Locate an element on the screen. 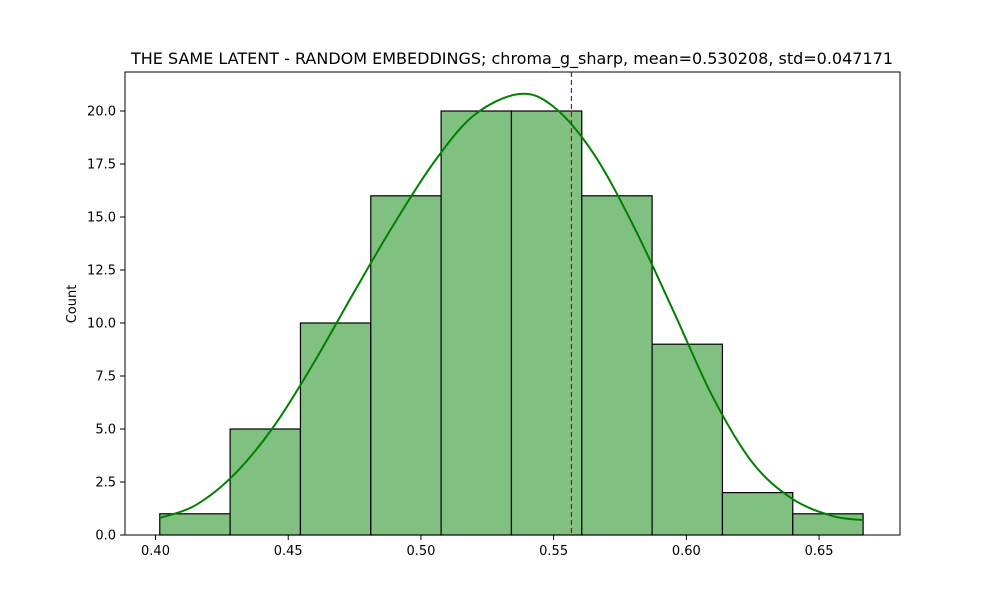 The image size is (1000, 600). y-axis-label: Count is located at coordinates (72, 304).